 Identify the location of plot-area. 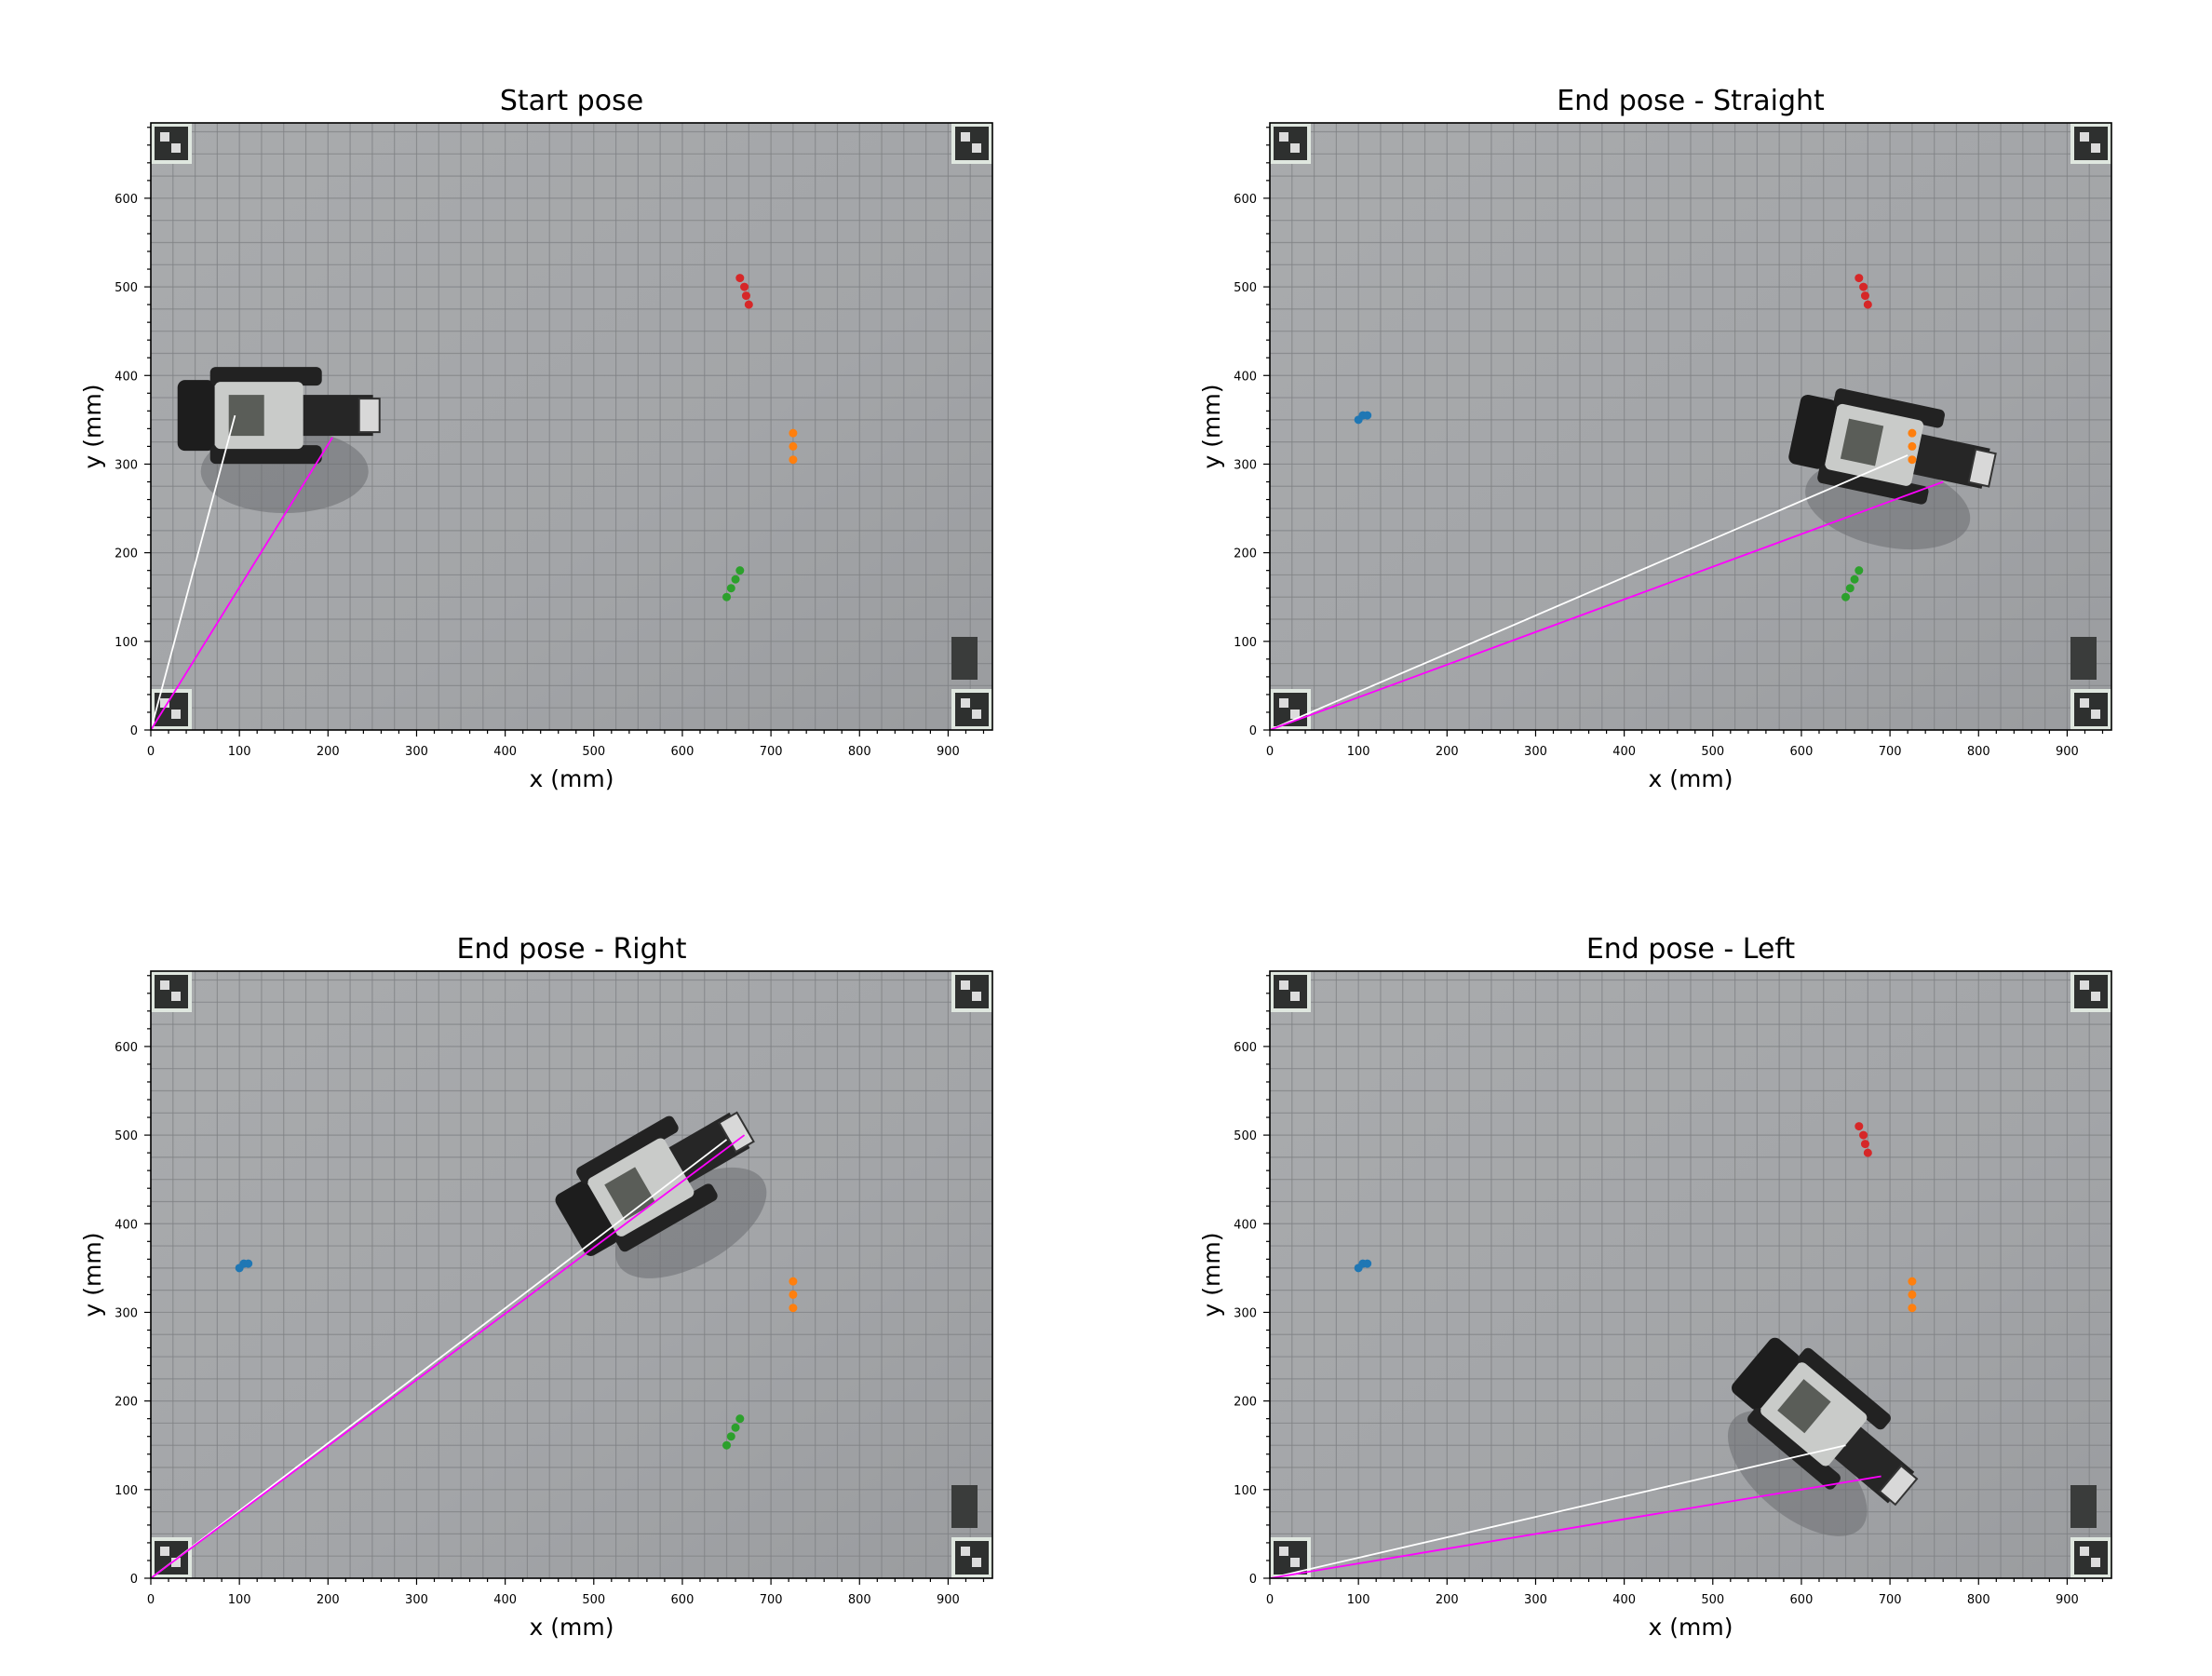
(1690, 427).